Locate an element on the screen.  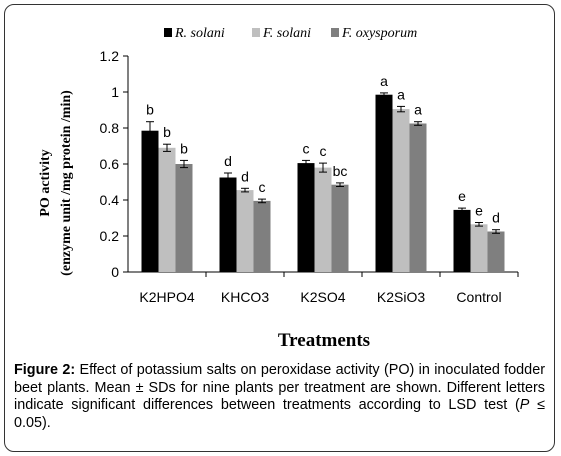
legend-label: R. solani is located at coordinates (199, 33).